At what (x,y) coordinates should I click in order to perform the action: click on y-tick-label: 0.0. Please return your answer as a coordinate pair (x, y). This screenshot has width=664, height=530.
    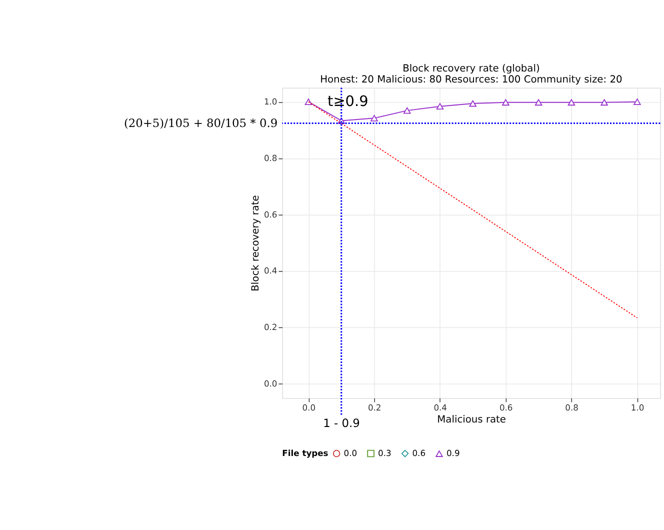
    Looking at the image, I should click on (271, 383).